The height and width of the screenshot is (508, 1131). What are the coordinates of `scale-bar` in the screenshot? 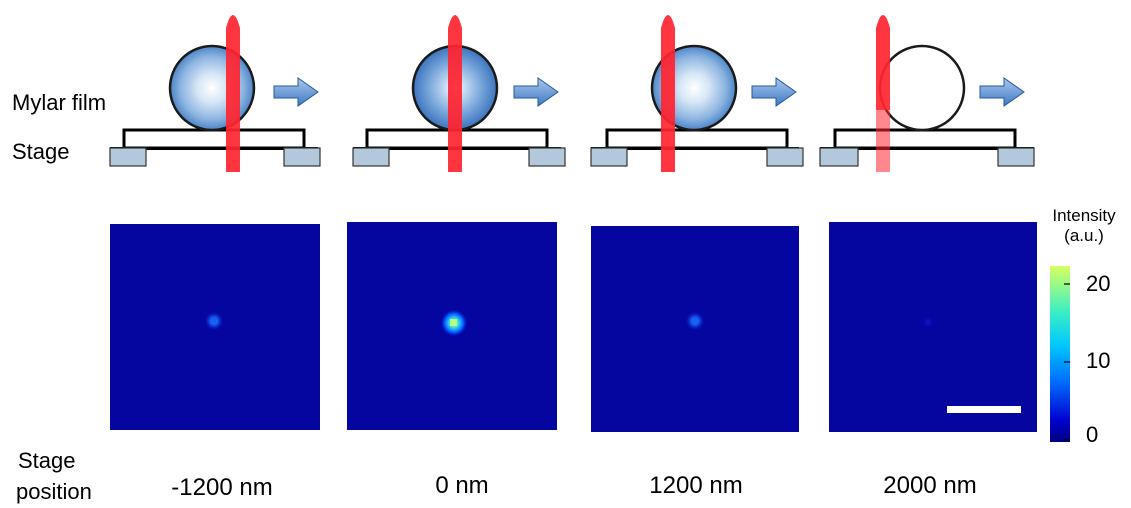 It's located at (984, 409).